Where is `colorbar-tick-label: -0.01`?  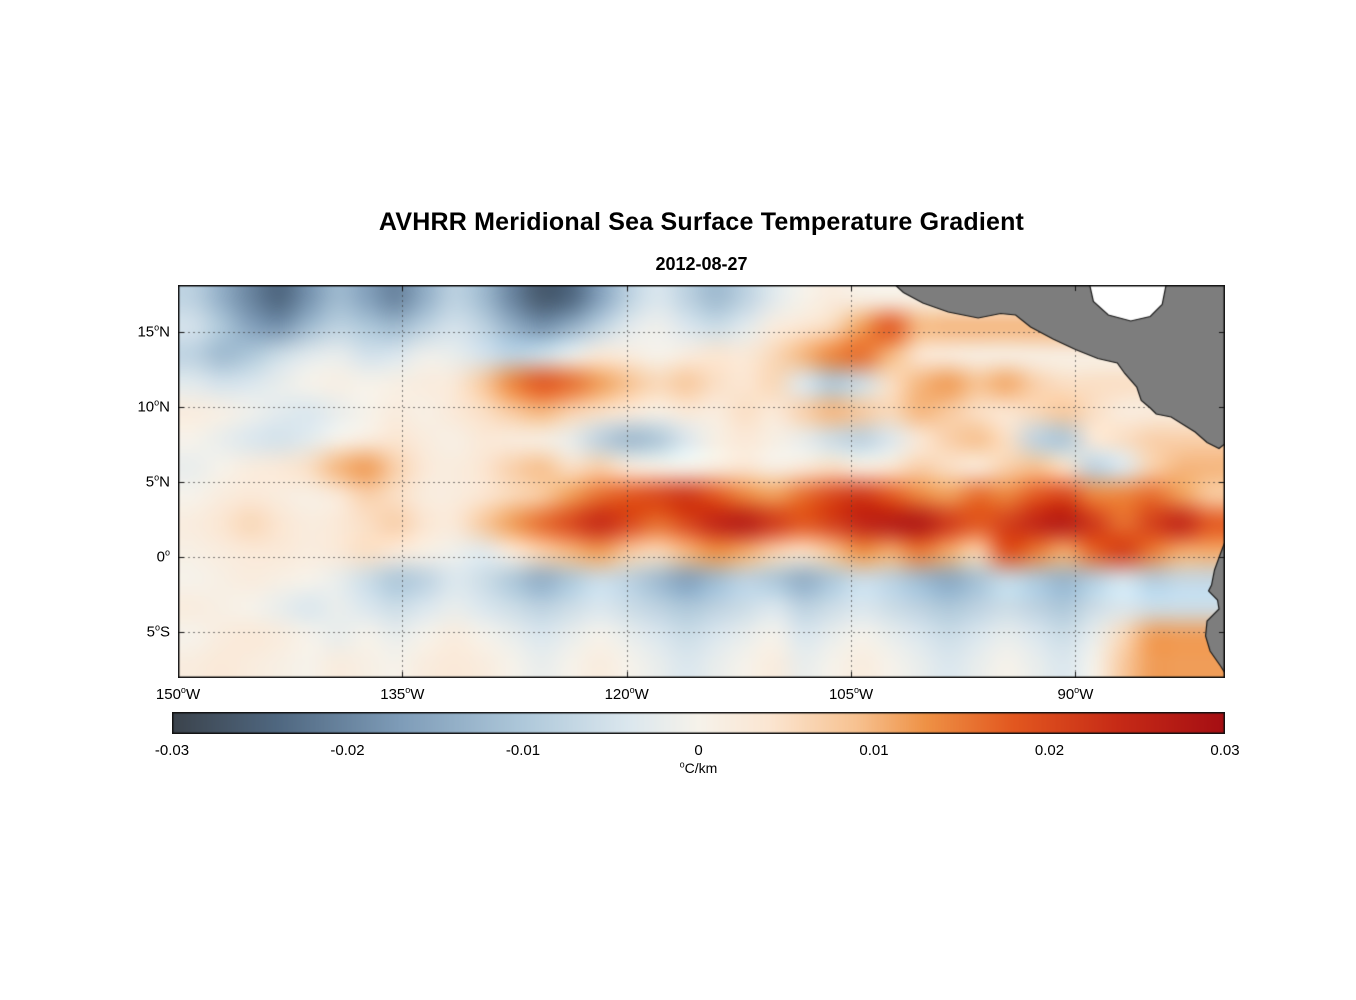
colorbar-tick-label: -0.01 is located at coordinates (523, 750).